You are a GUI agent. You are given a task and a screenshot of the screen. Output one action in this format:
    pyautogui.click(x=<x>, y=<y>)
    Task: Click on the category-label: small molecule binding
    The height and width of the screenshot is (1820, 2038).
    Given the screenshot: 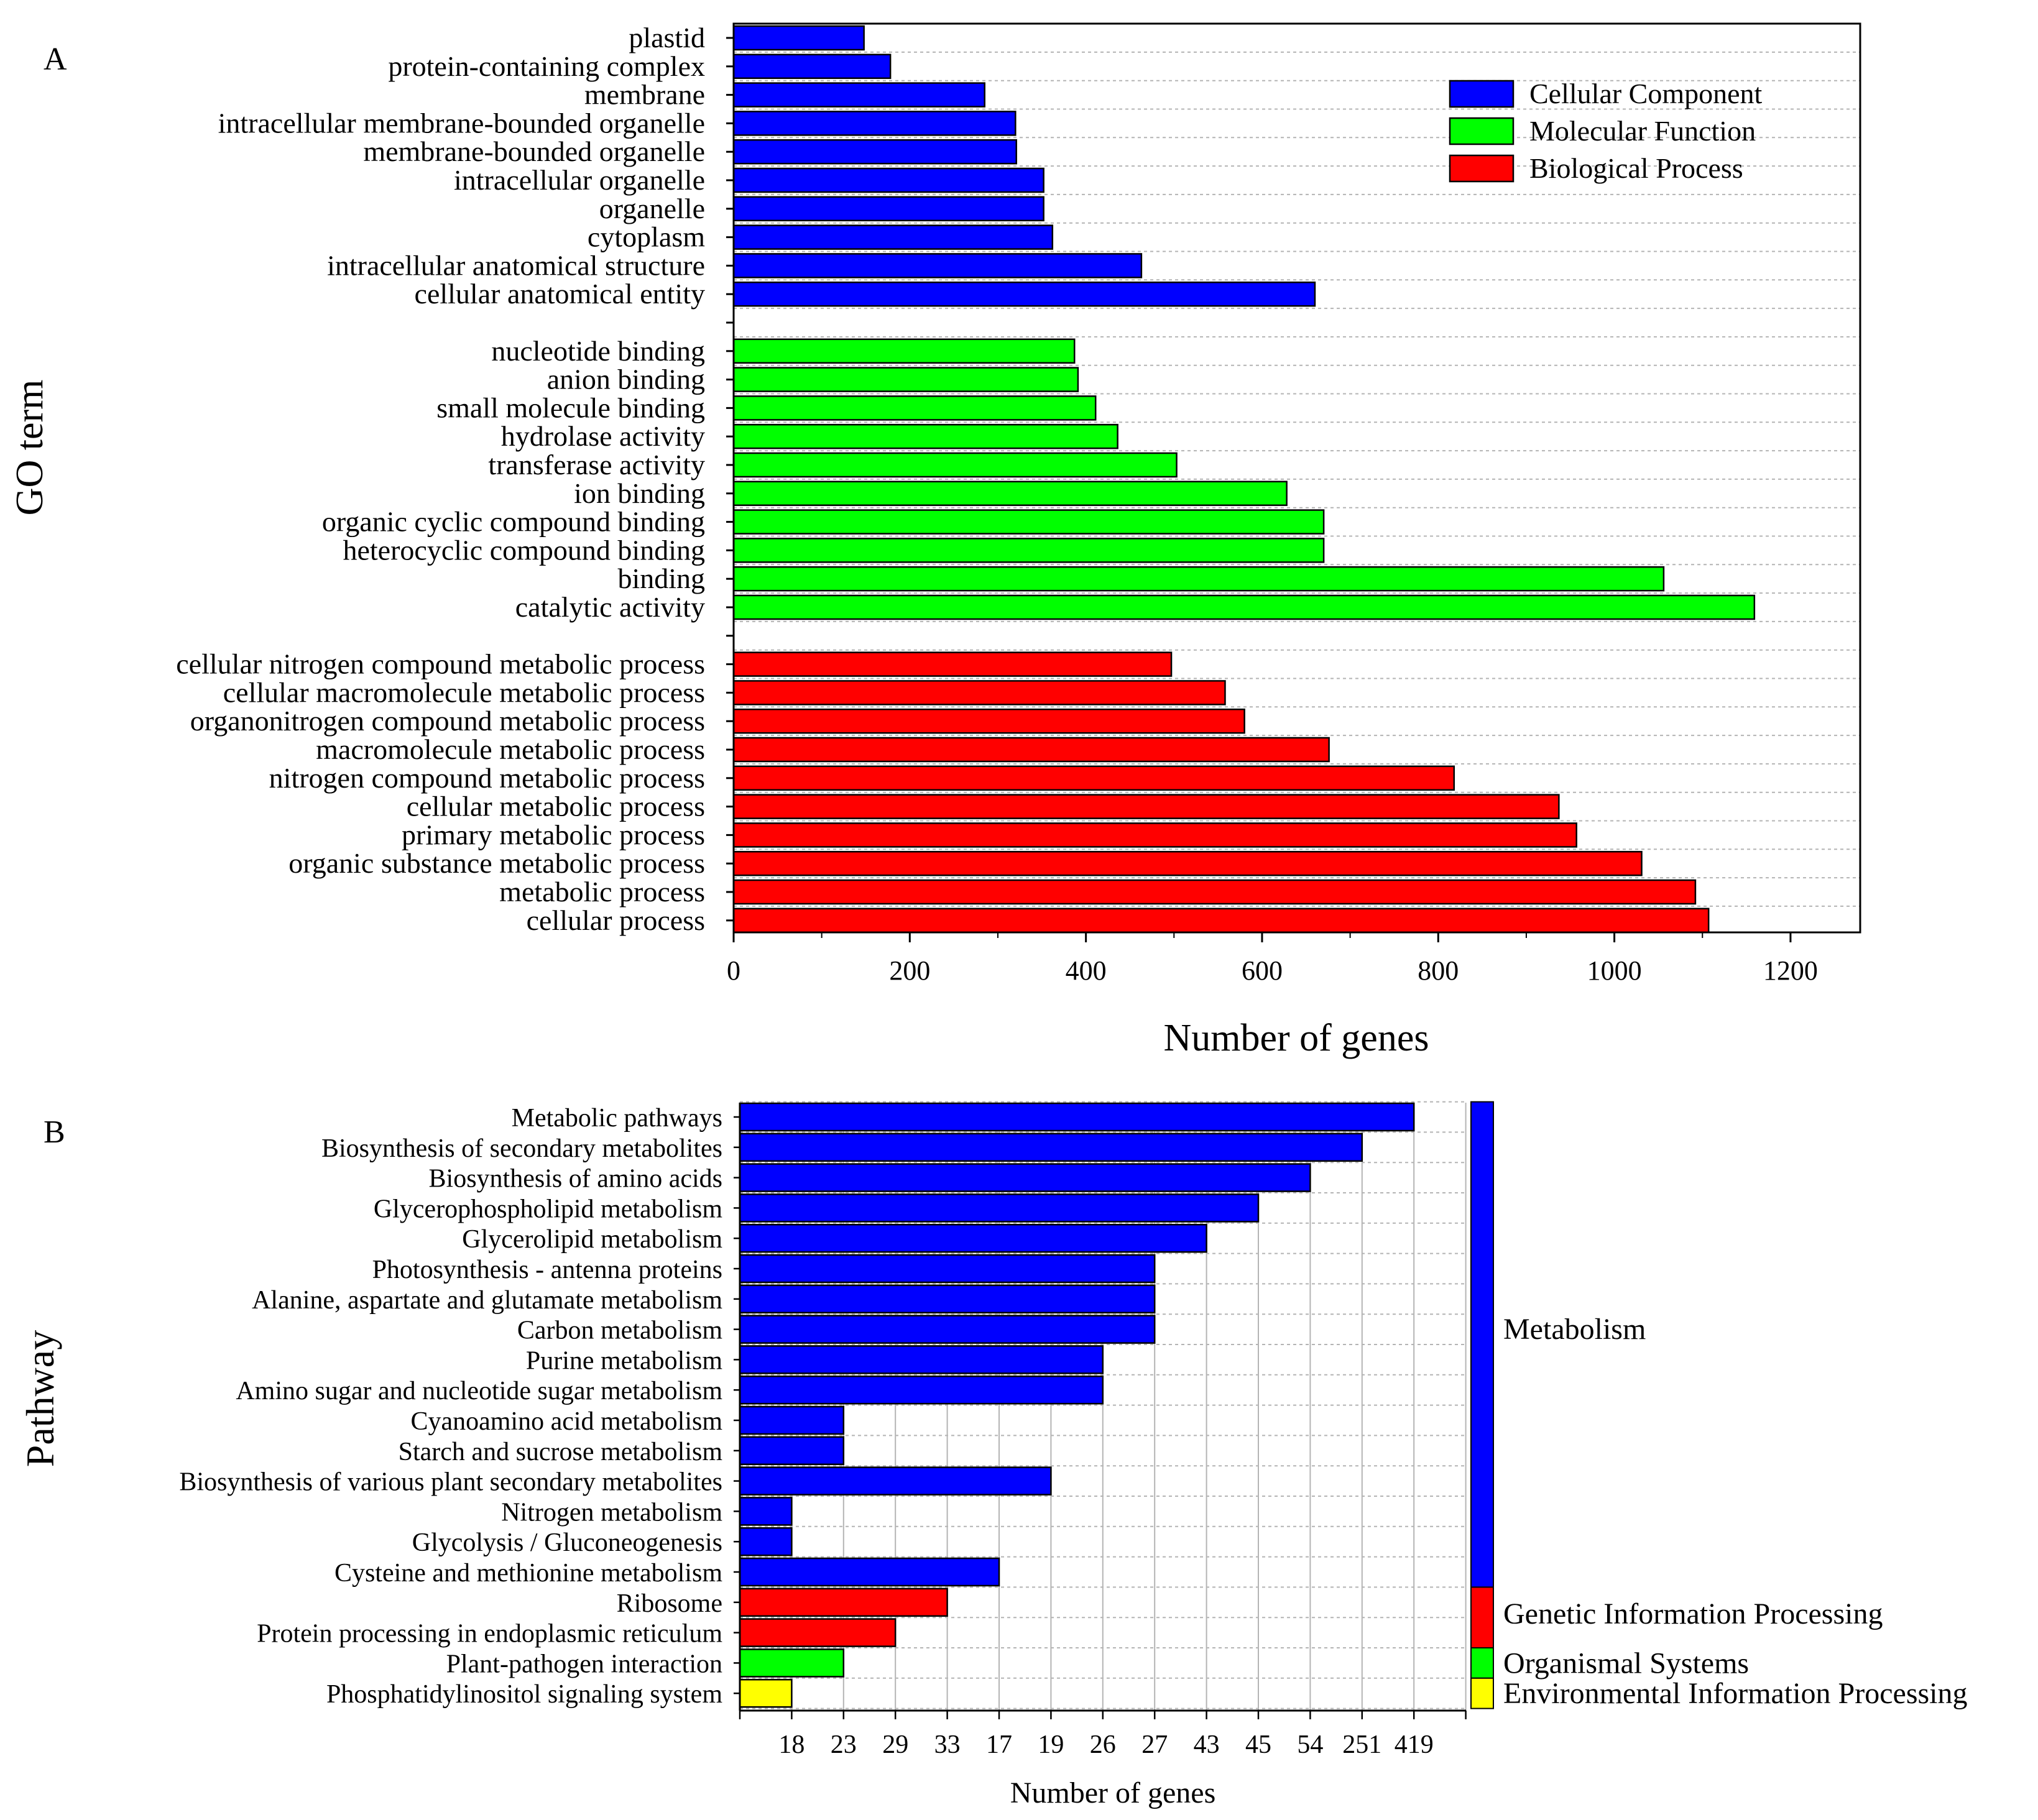 What is the action you would take?
    pyautogui.click(x=570, y=407)
    